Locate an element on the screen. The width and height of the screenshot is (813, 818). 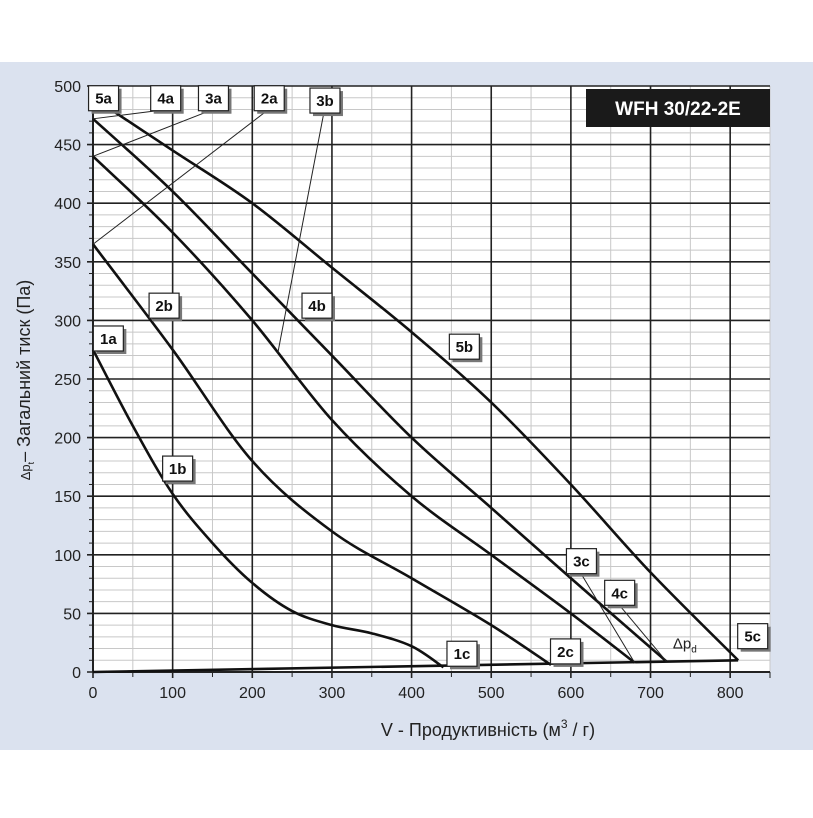
curve-label-3b: 3b is located at coordinates (326, 102).